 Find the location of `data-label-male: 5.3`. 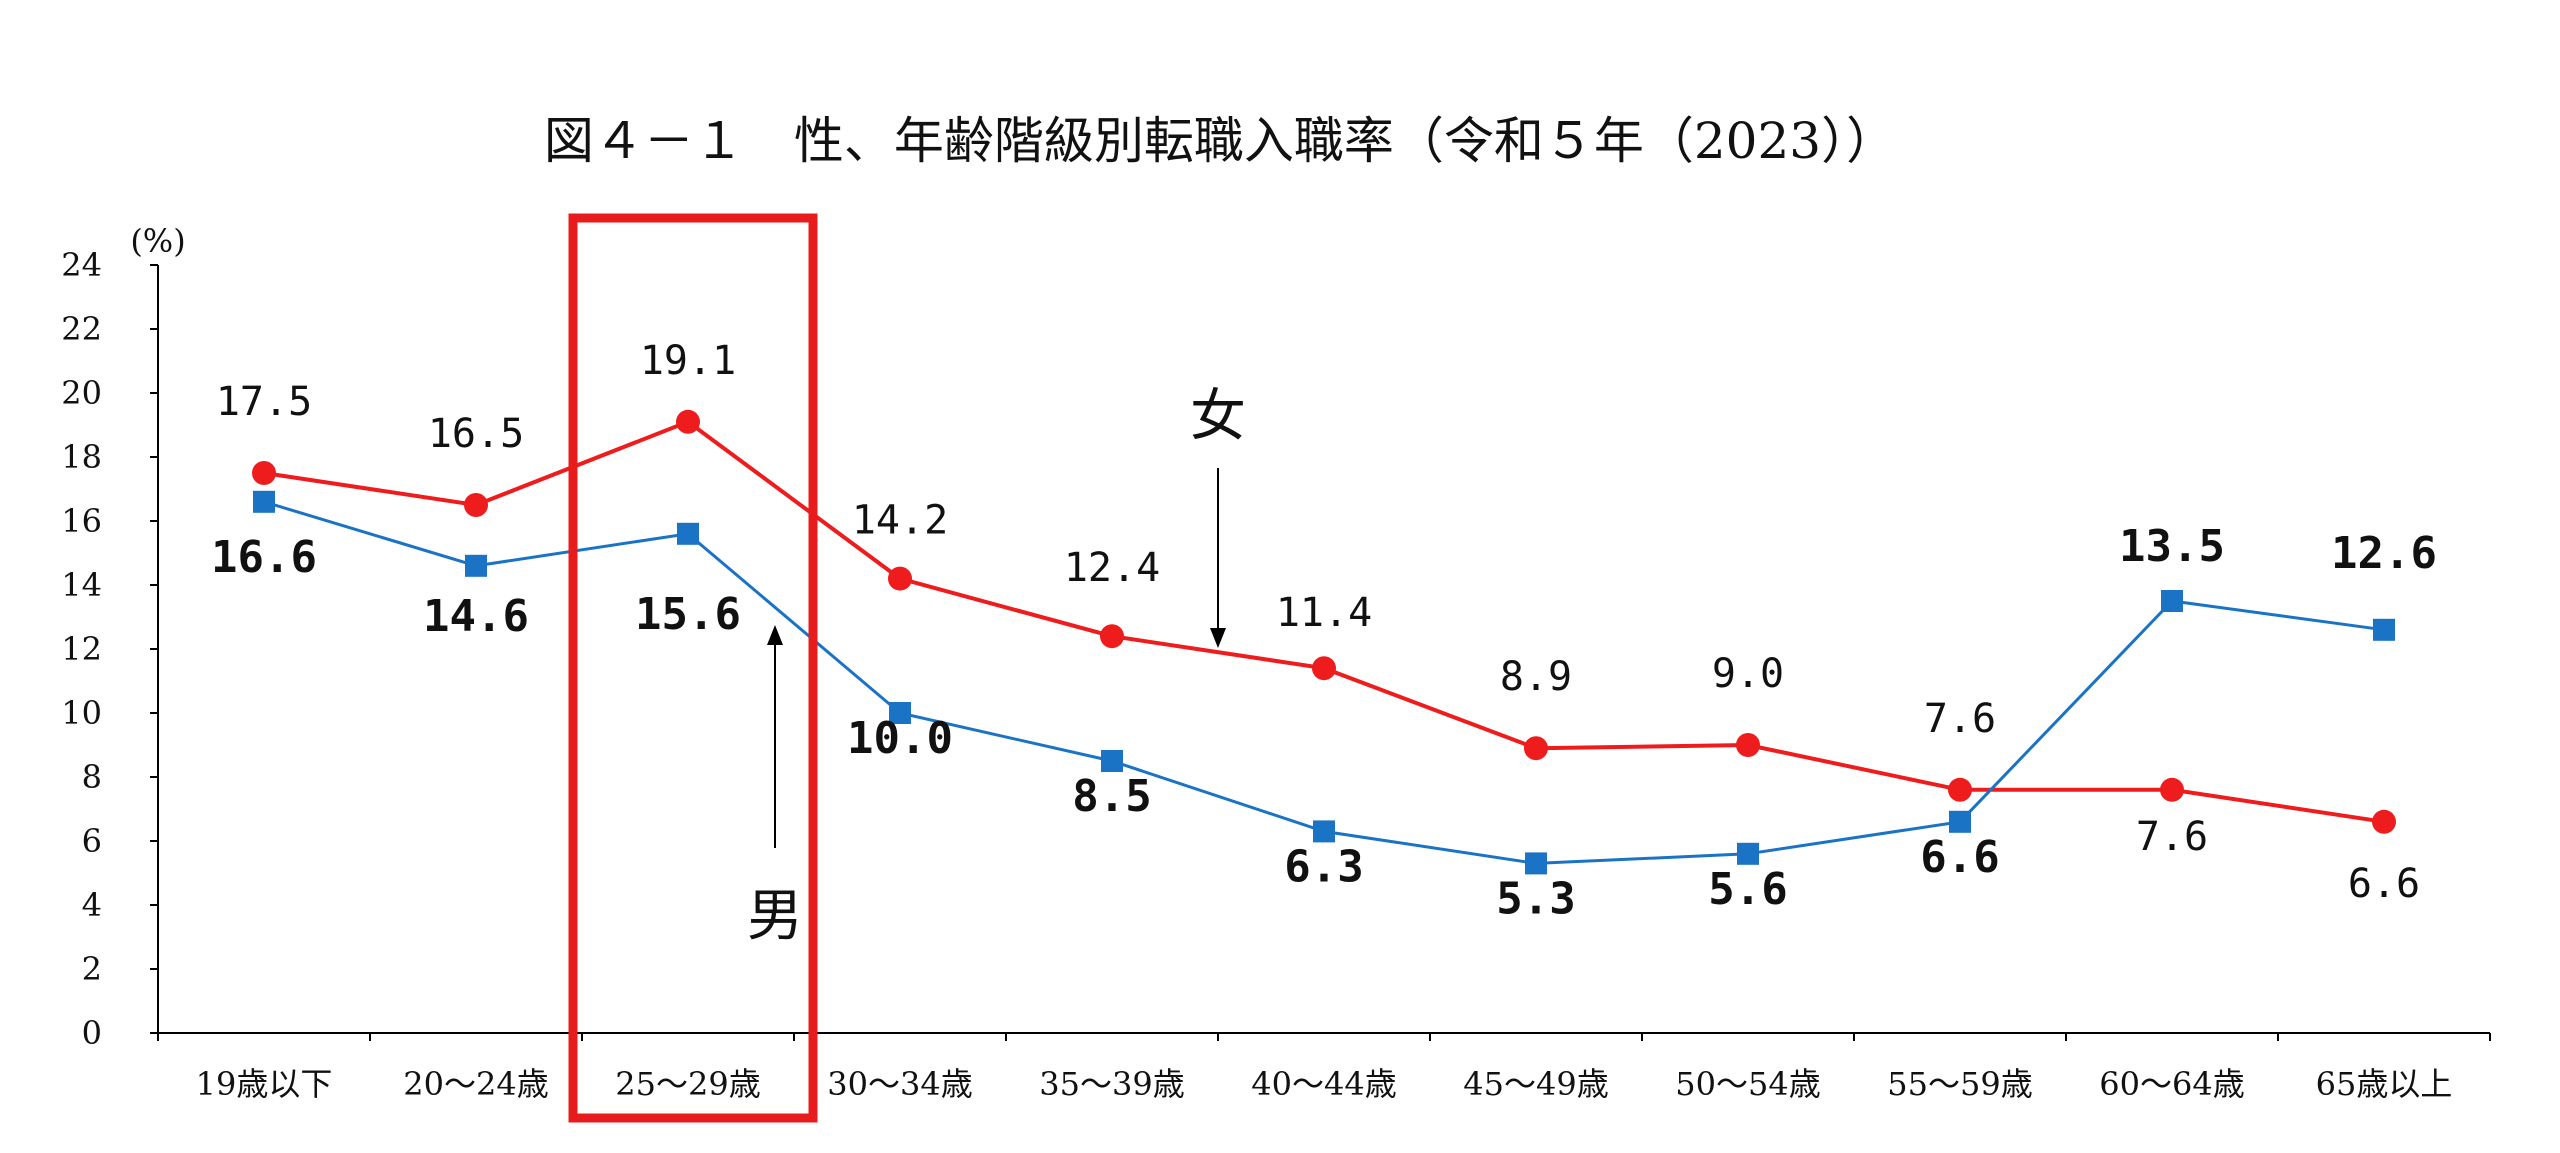

data-label-male: 5.3 is located at coordinates (1535, 898).